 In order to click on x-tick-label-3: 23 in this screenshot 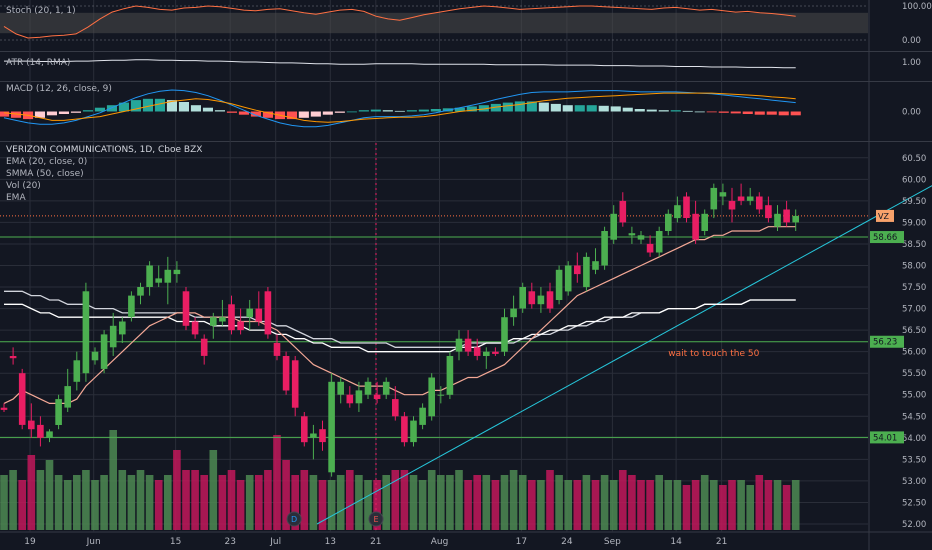, I will do `click(229, 542)`.